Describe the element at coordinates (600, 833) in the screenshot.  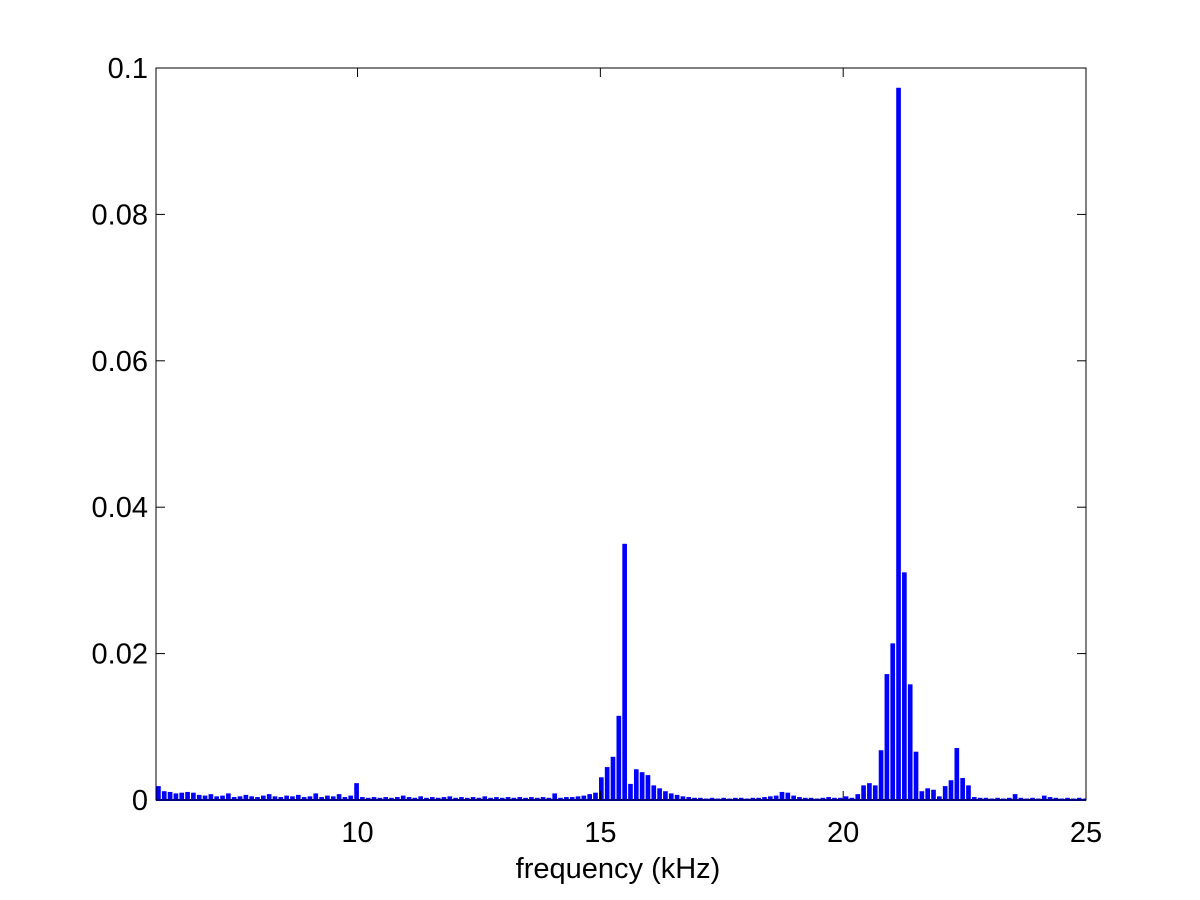
I see `x-tick-label: 15` at that location.